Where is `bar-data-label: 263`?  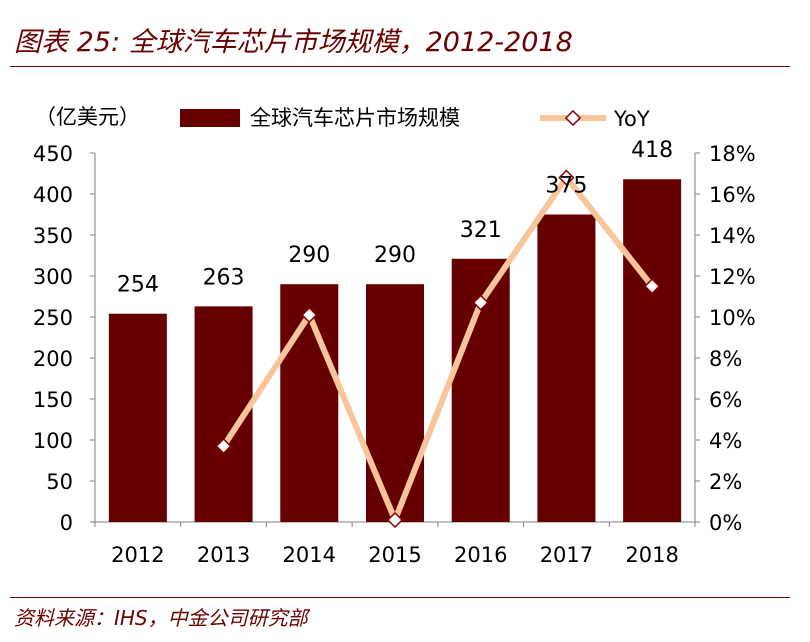
bar-data-label: 263 is located at coordinates (224, 277).